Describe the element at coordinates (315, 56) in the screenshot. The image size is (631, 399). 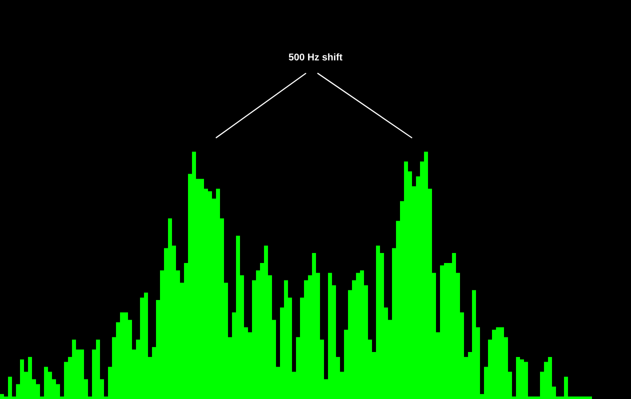
I see `text: 500 Hz shift` at that location.